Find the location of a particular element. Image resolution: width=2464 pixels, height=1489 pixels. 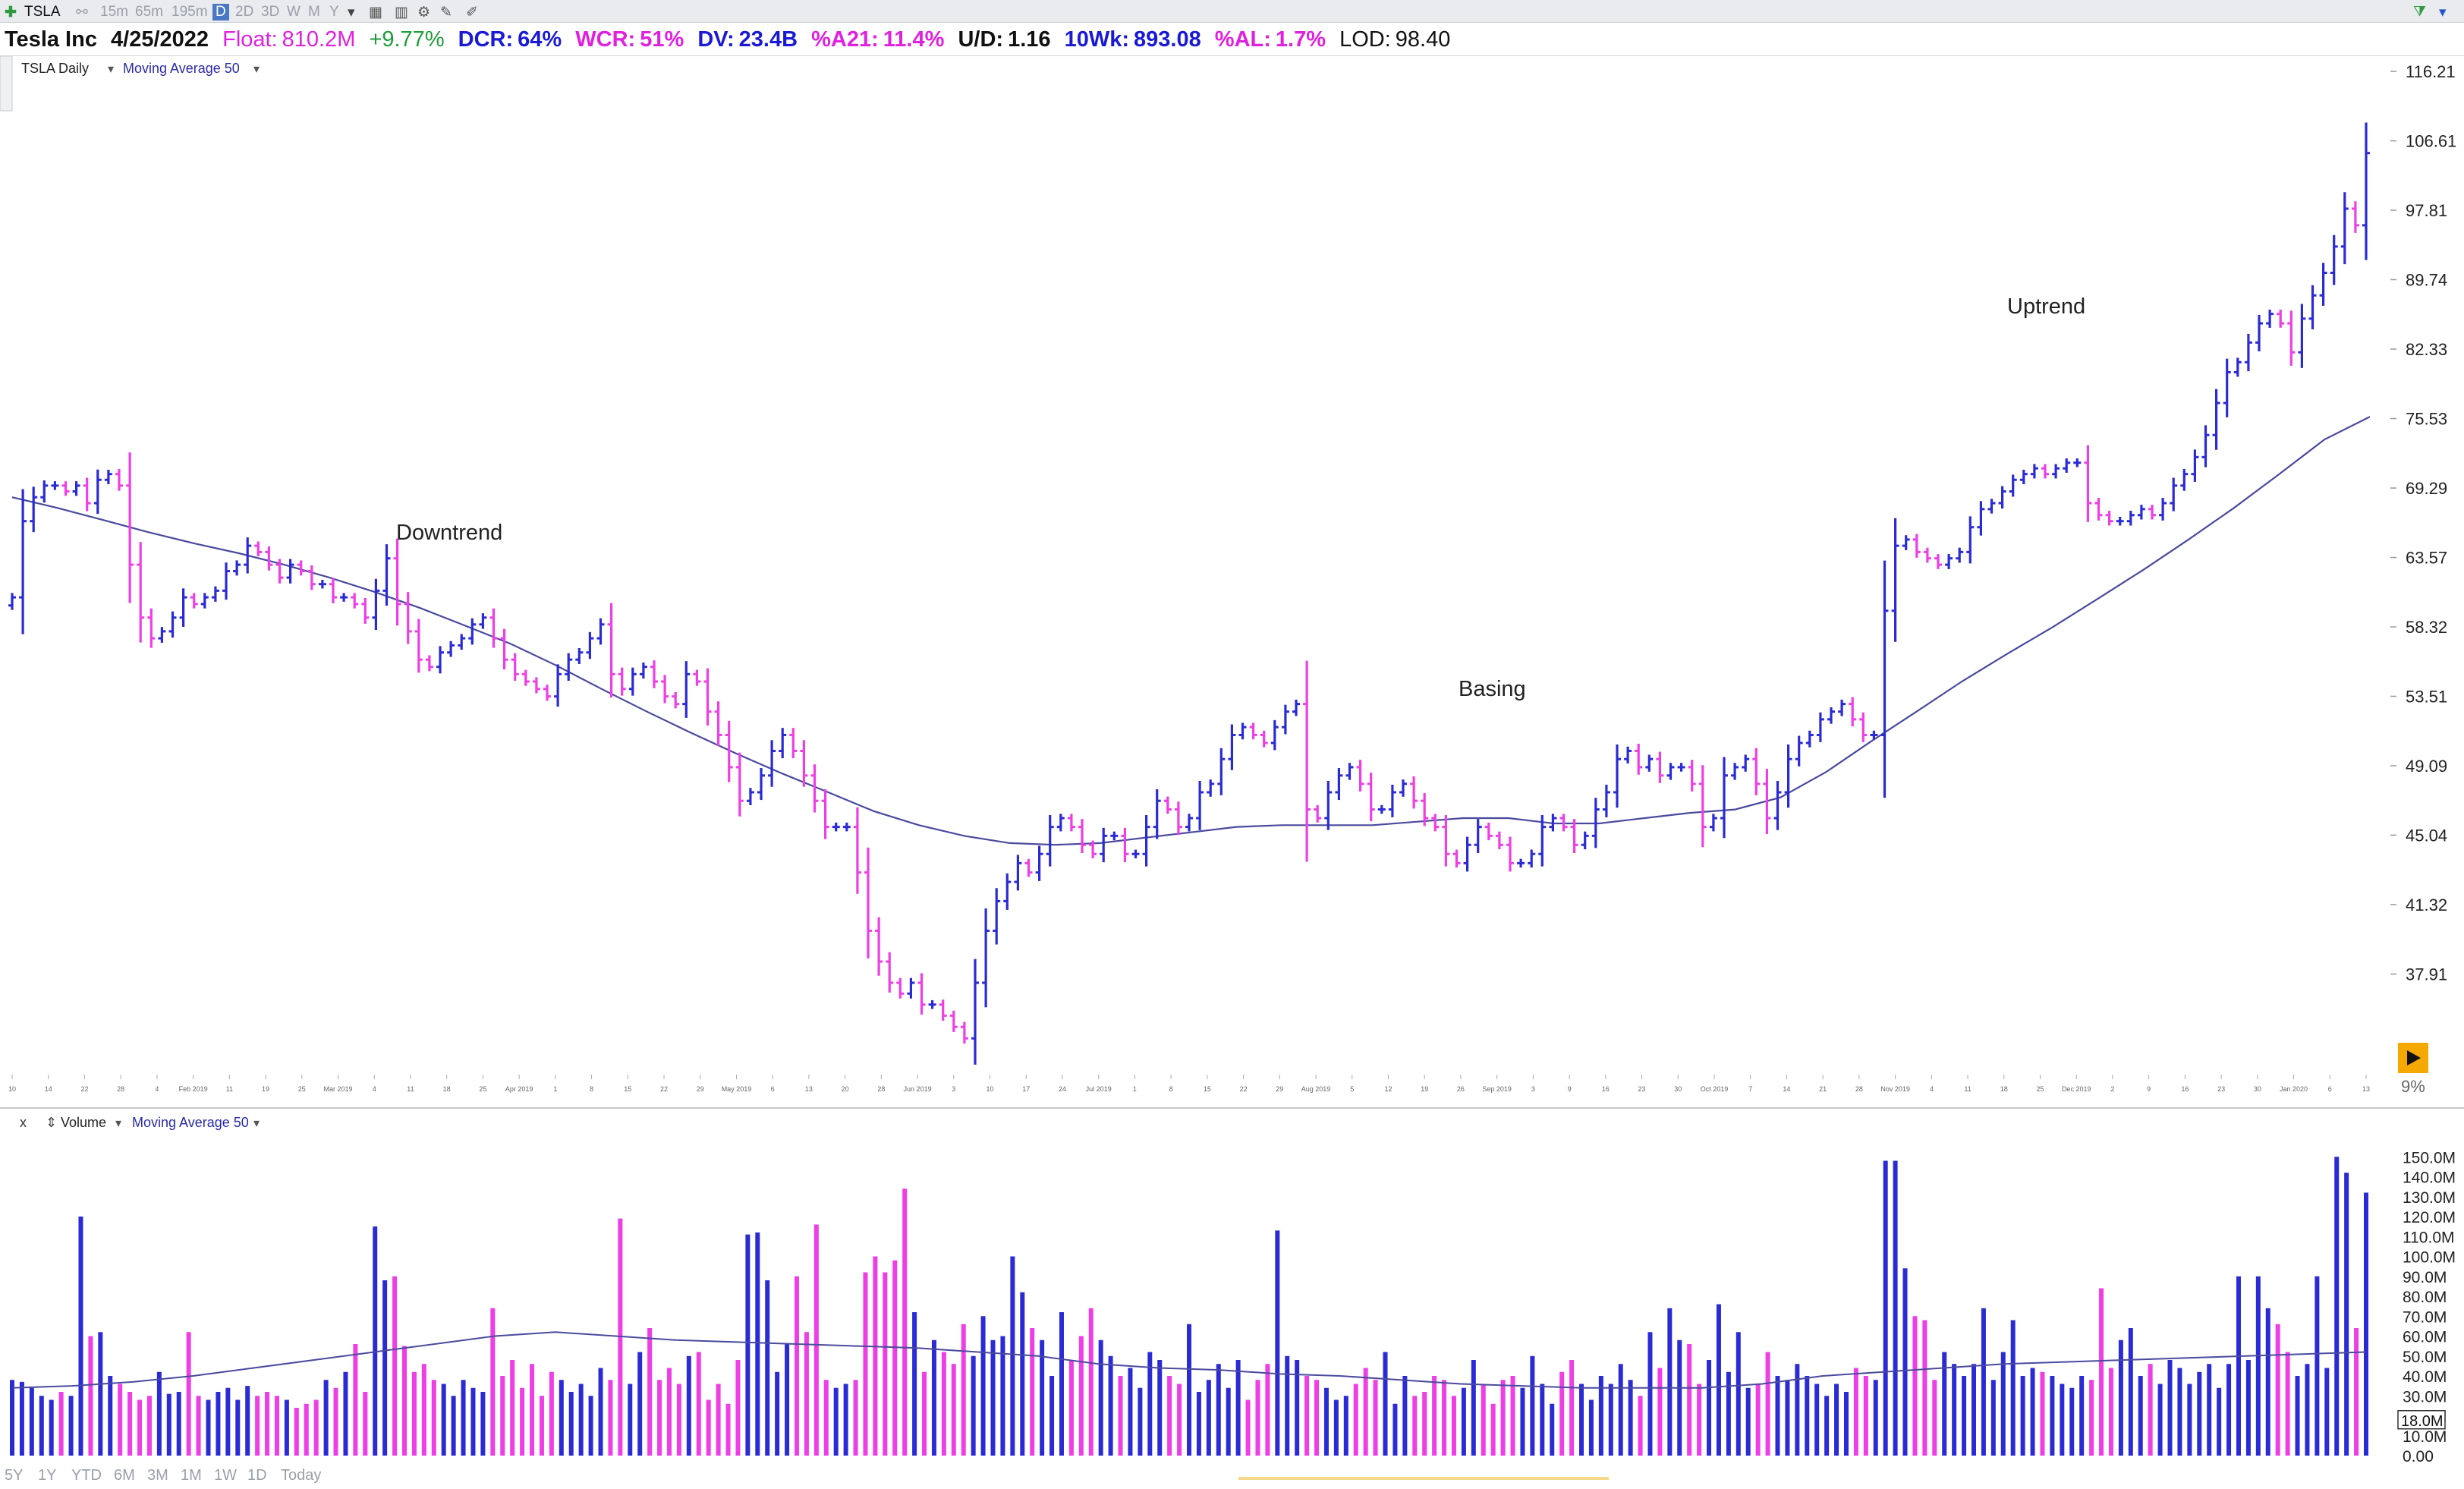

timeframe-2d: 2D is located at coordinates (245, 12).